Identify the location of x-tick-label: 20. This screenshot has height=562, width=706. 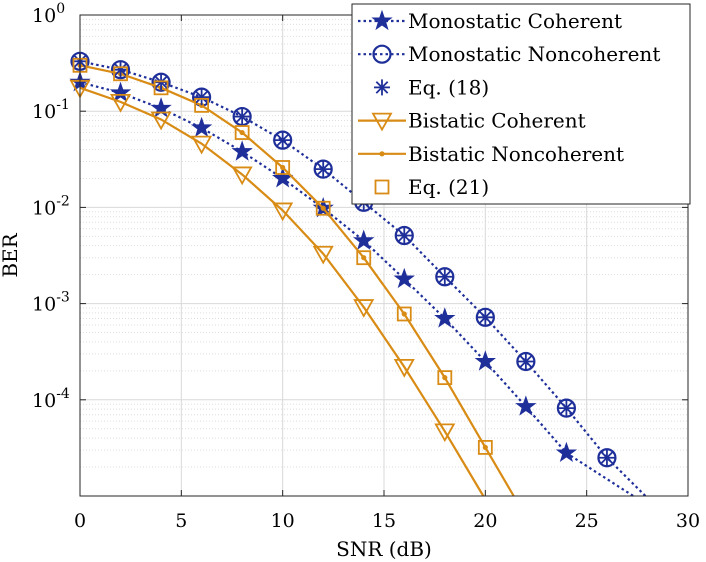
(485, 521).